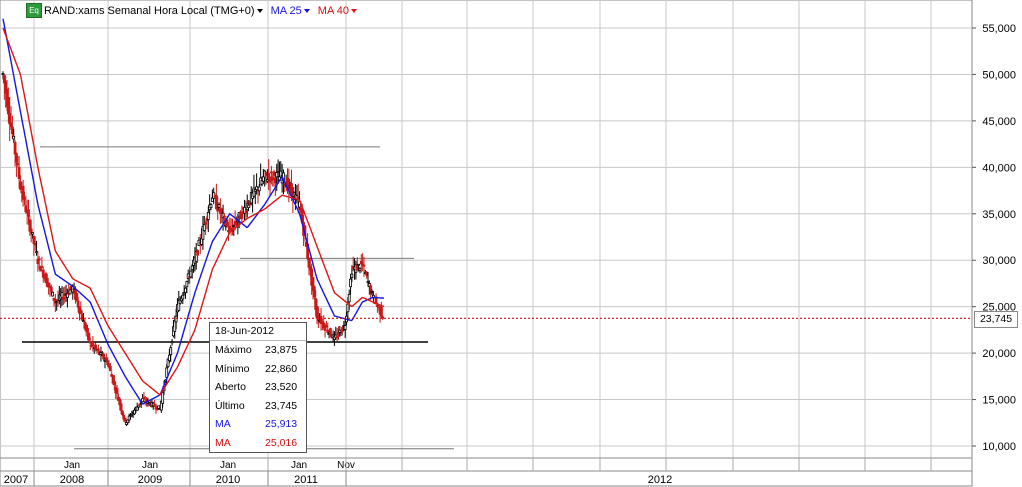  Describe the element at coordinates (258, 332) in the screenshot. I see `tooltip-date: 18-Jun-2012` at that location.